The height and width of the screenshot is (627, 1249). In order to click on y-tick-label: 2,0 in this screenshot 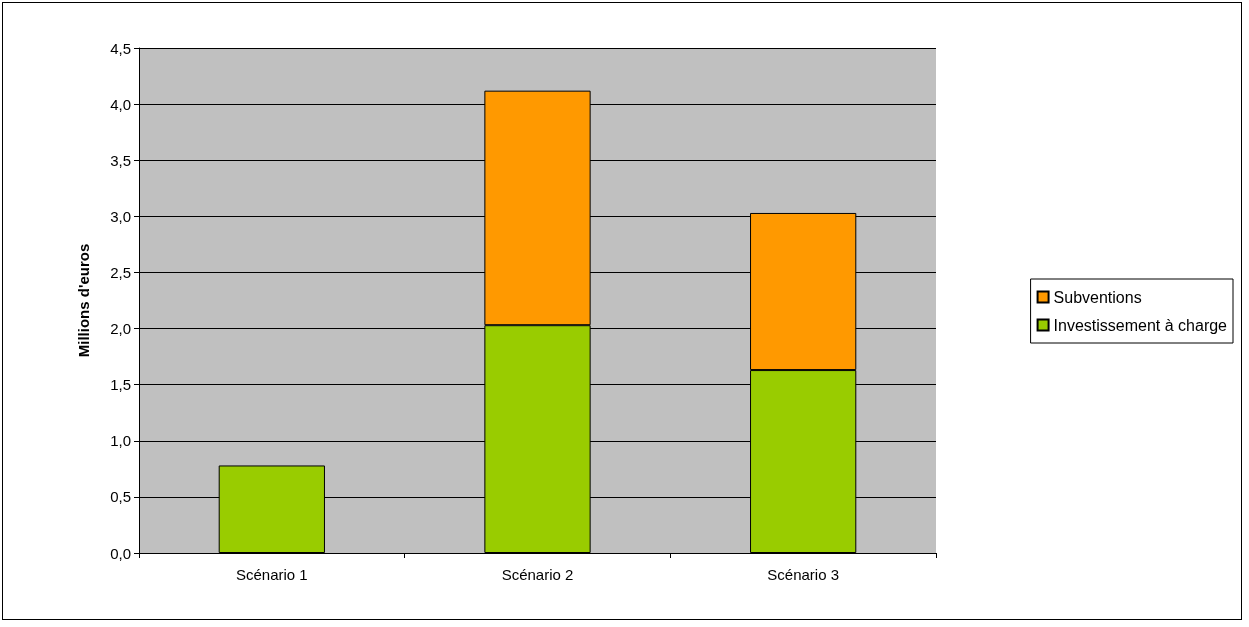, I will do `click(120, 329)`.